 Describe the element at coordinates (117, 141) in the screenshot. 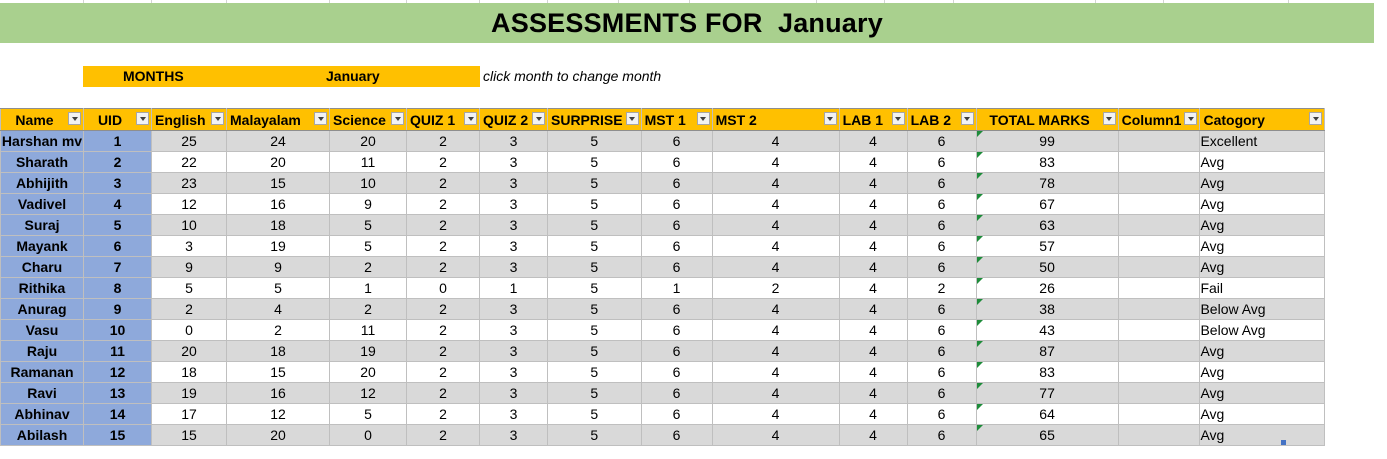

I see `uid-cell: 1` at that location.